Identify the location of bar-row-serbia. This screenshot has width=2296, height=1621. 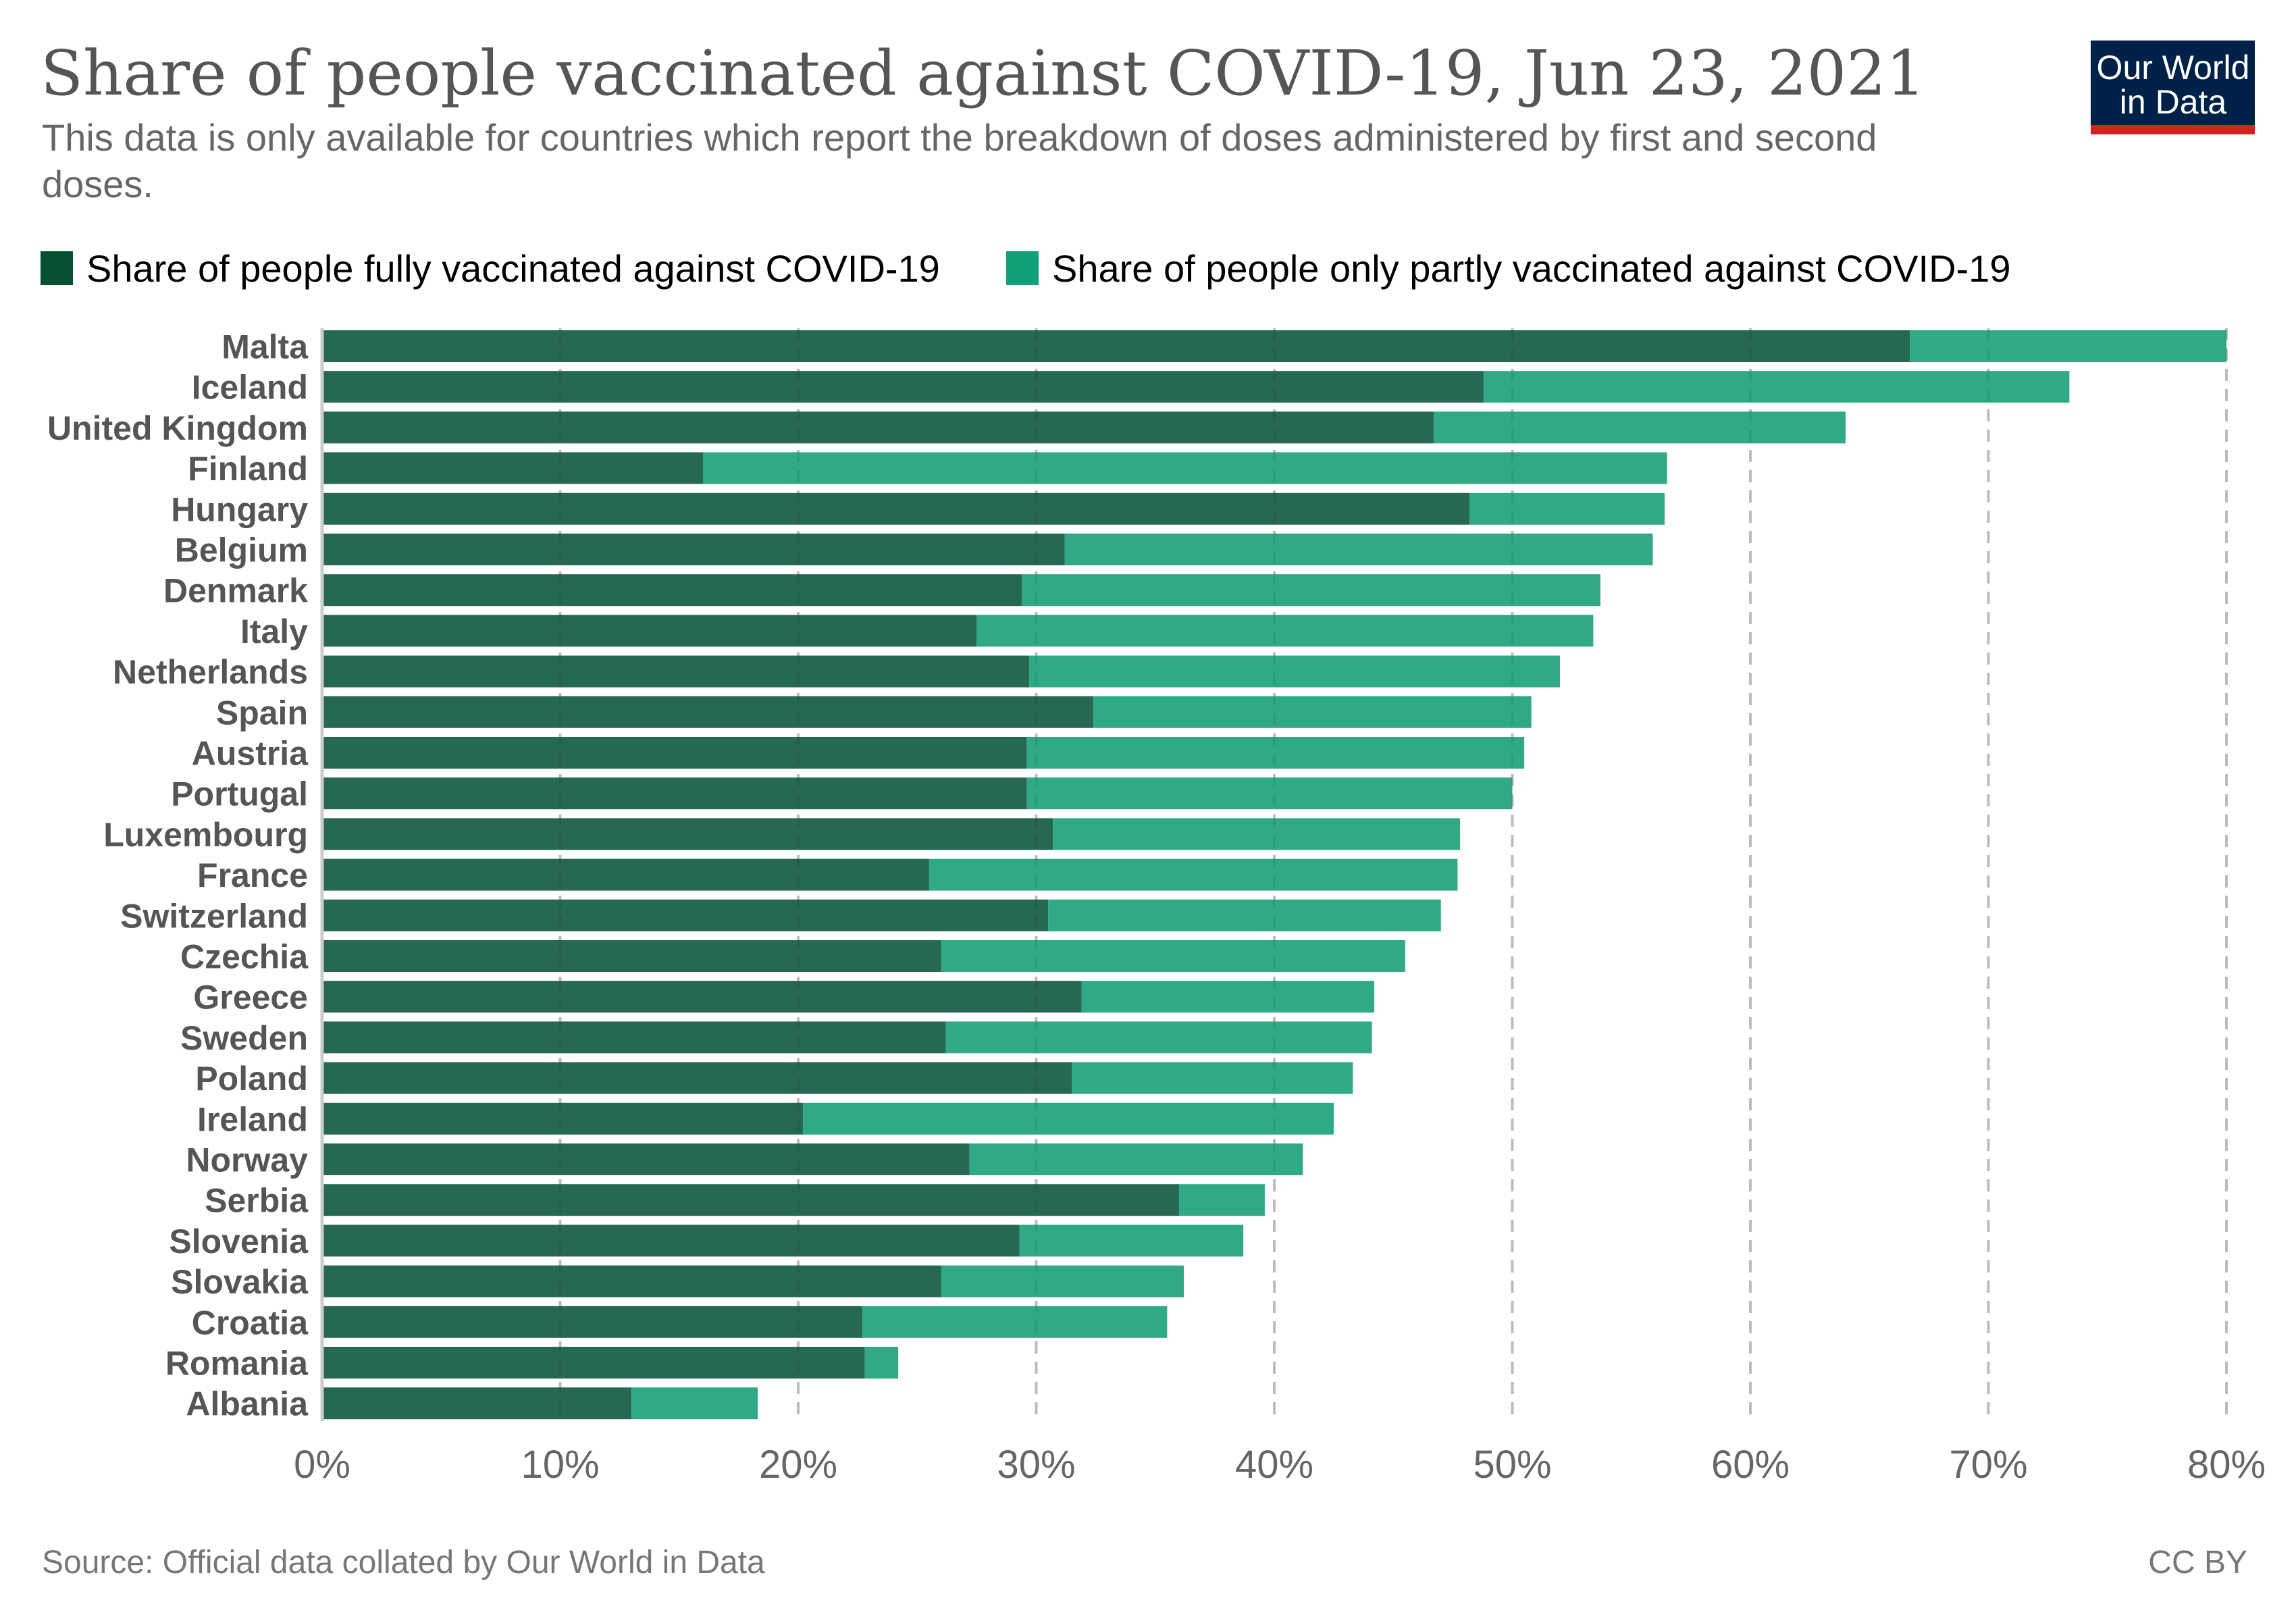
(793, 1200).